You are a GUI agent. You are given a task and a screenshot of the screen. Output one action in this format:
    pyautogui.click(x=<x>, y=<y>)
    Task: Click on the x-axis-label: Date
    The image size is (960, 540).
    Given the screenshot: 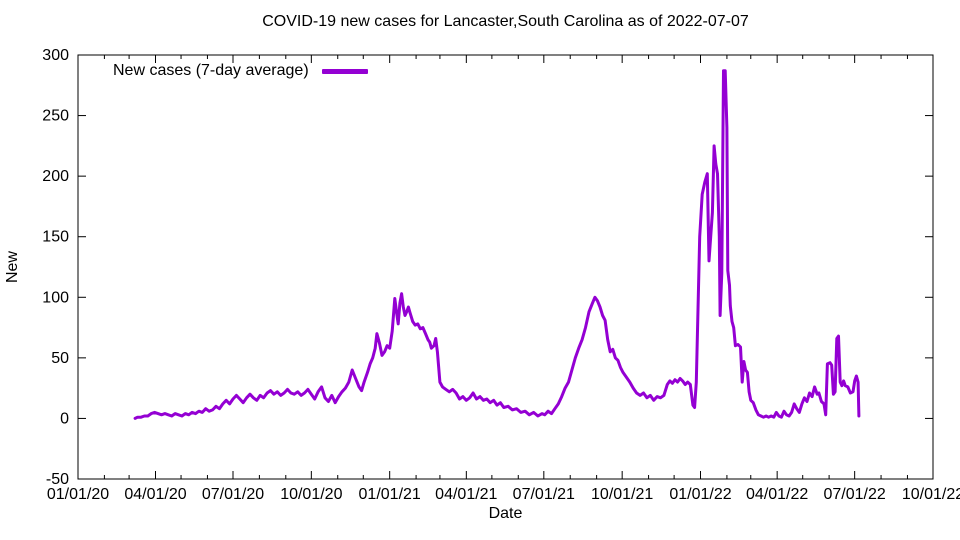 What is the action you would take?
    pyautogui.click(x=505, y=513)
    